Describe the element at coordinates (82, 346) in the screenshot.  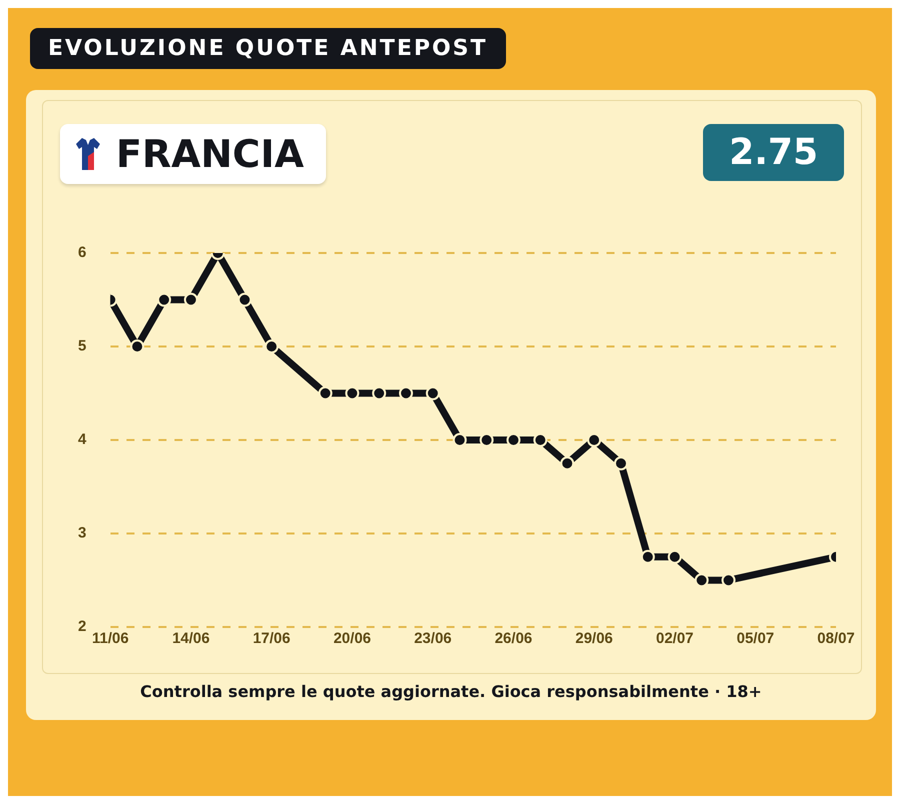
I see `y-tick-label: 5` at that location.